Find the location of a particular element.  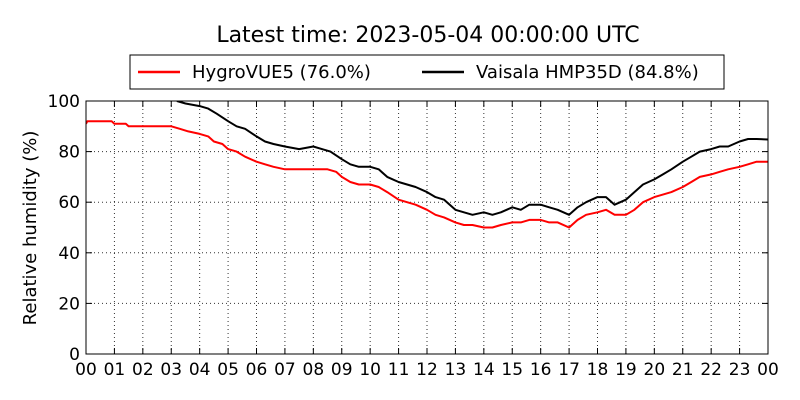

x-tick-label: 19 is located at coordinates (626, 370).